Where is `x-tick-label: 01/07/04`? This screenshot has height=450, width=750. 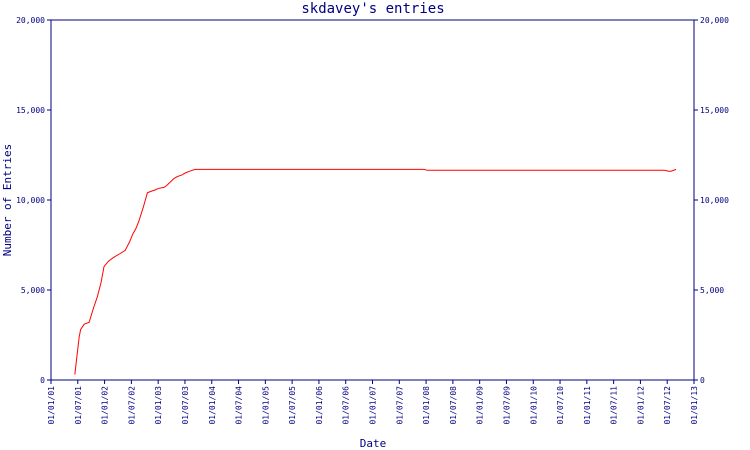
x-tick-label: 01/07/04 is located at coordinates (239, 405).